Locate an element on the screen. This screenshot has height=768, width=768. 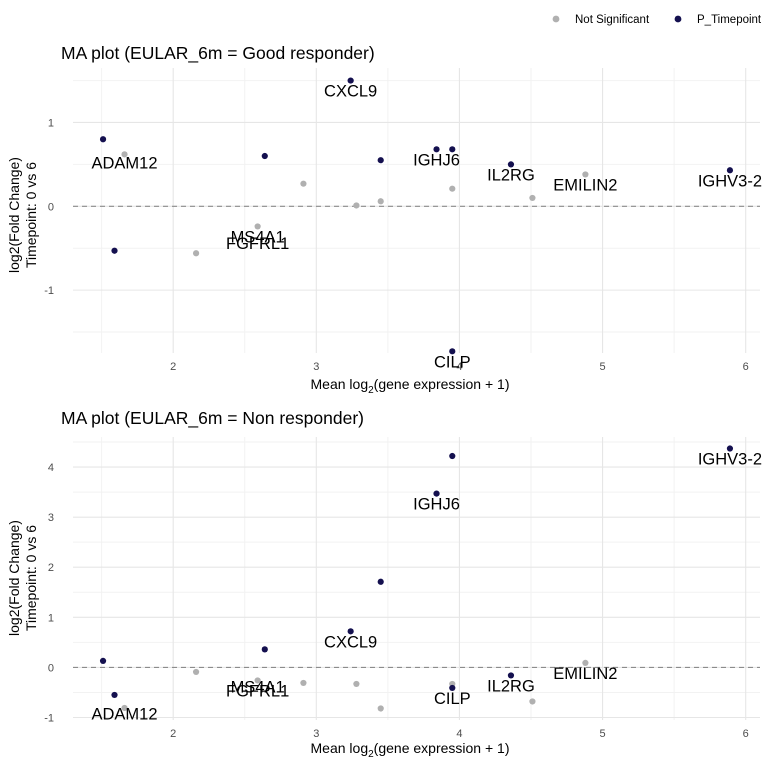
x-tick-label: 6 is located at coordinates (746, 734).